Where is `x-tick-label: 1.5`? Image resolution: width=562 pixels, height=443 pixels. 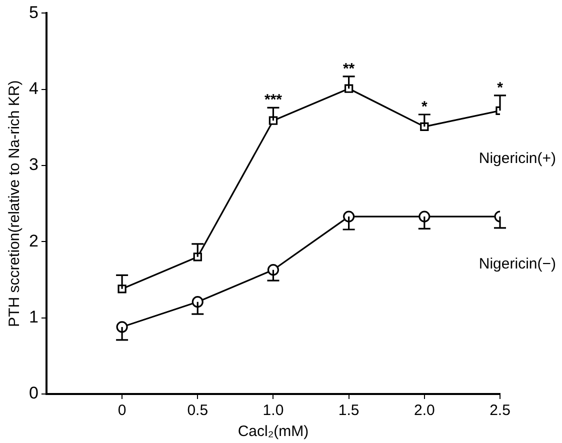 x-tick-label: 1.5 is located at coordinates (349, 411).